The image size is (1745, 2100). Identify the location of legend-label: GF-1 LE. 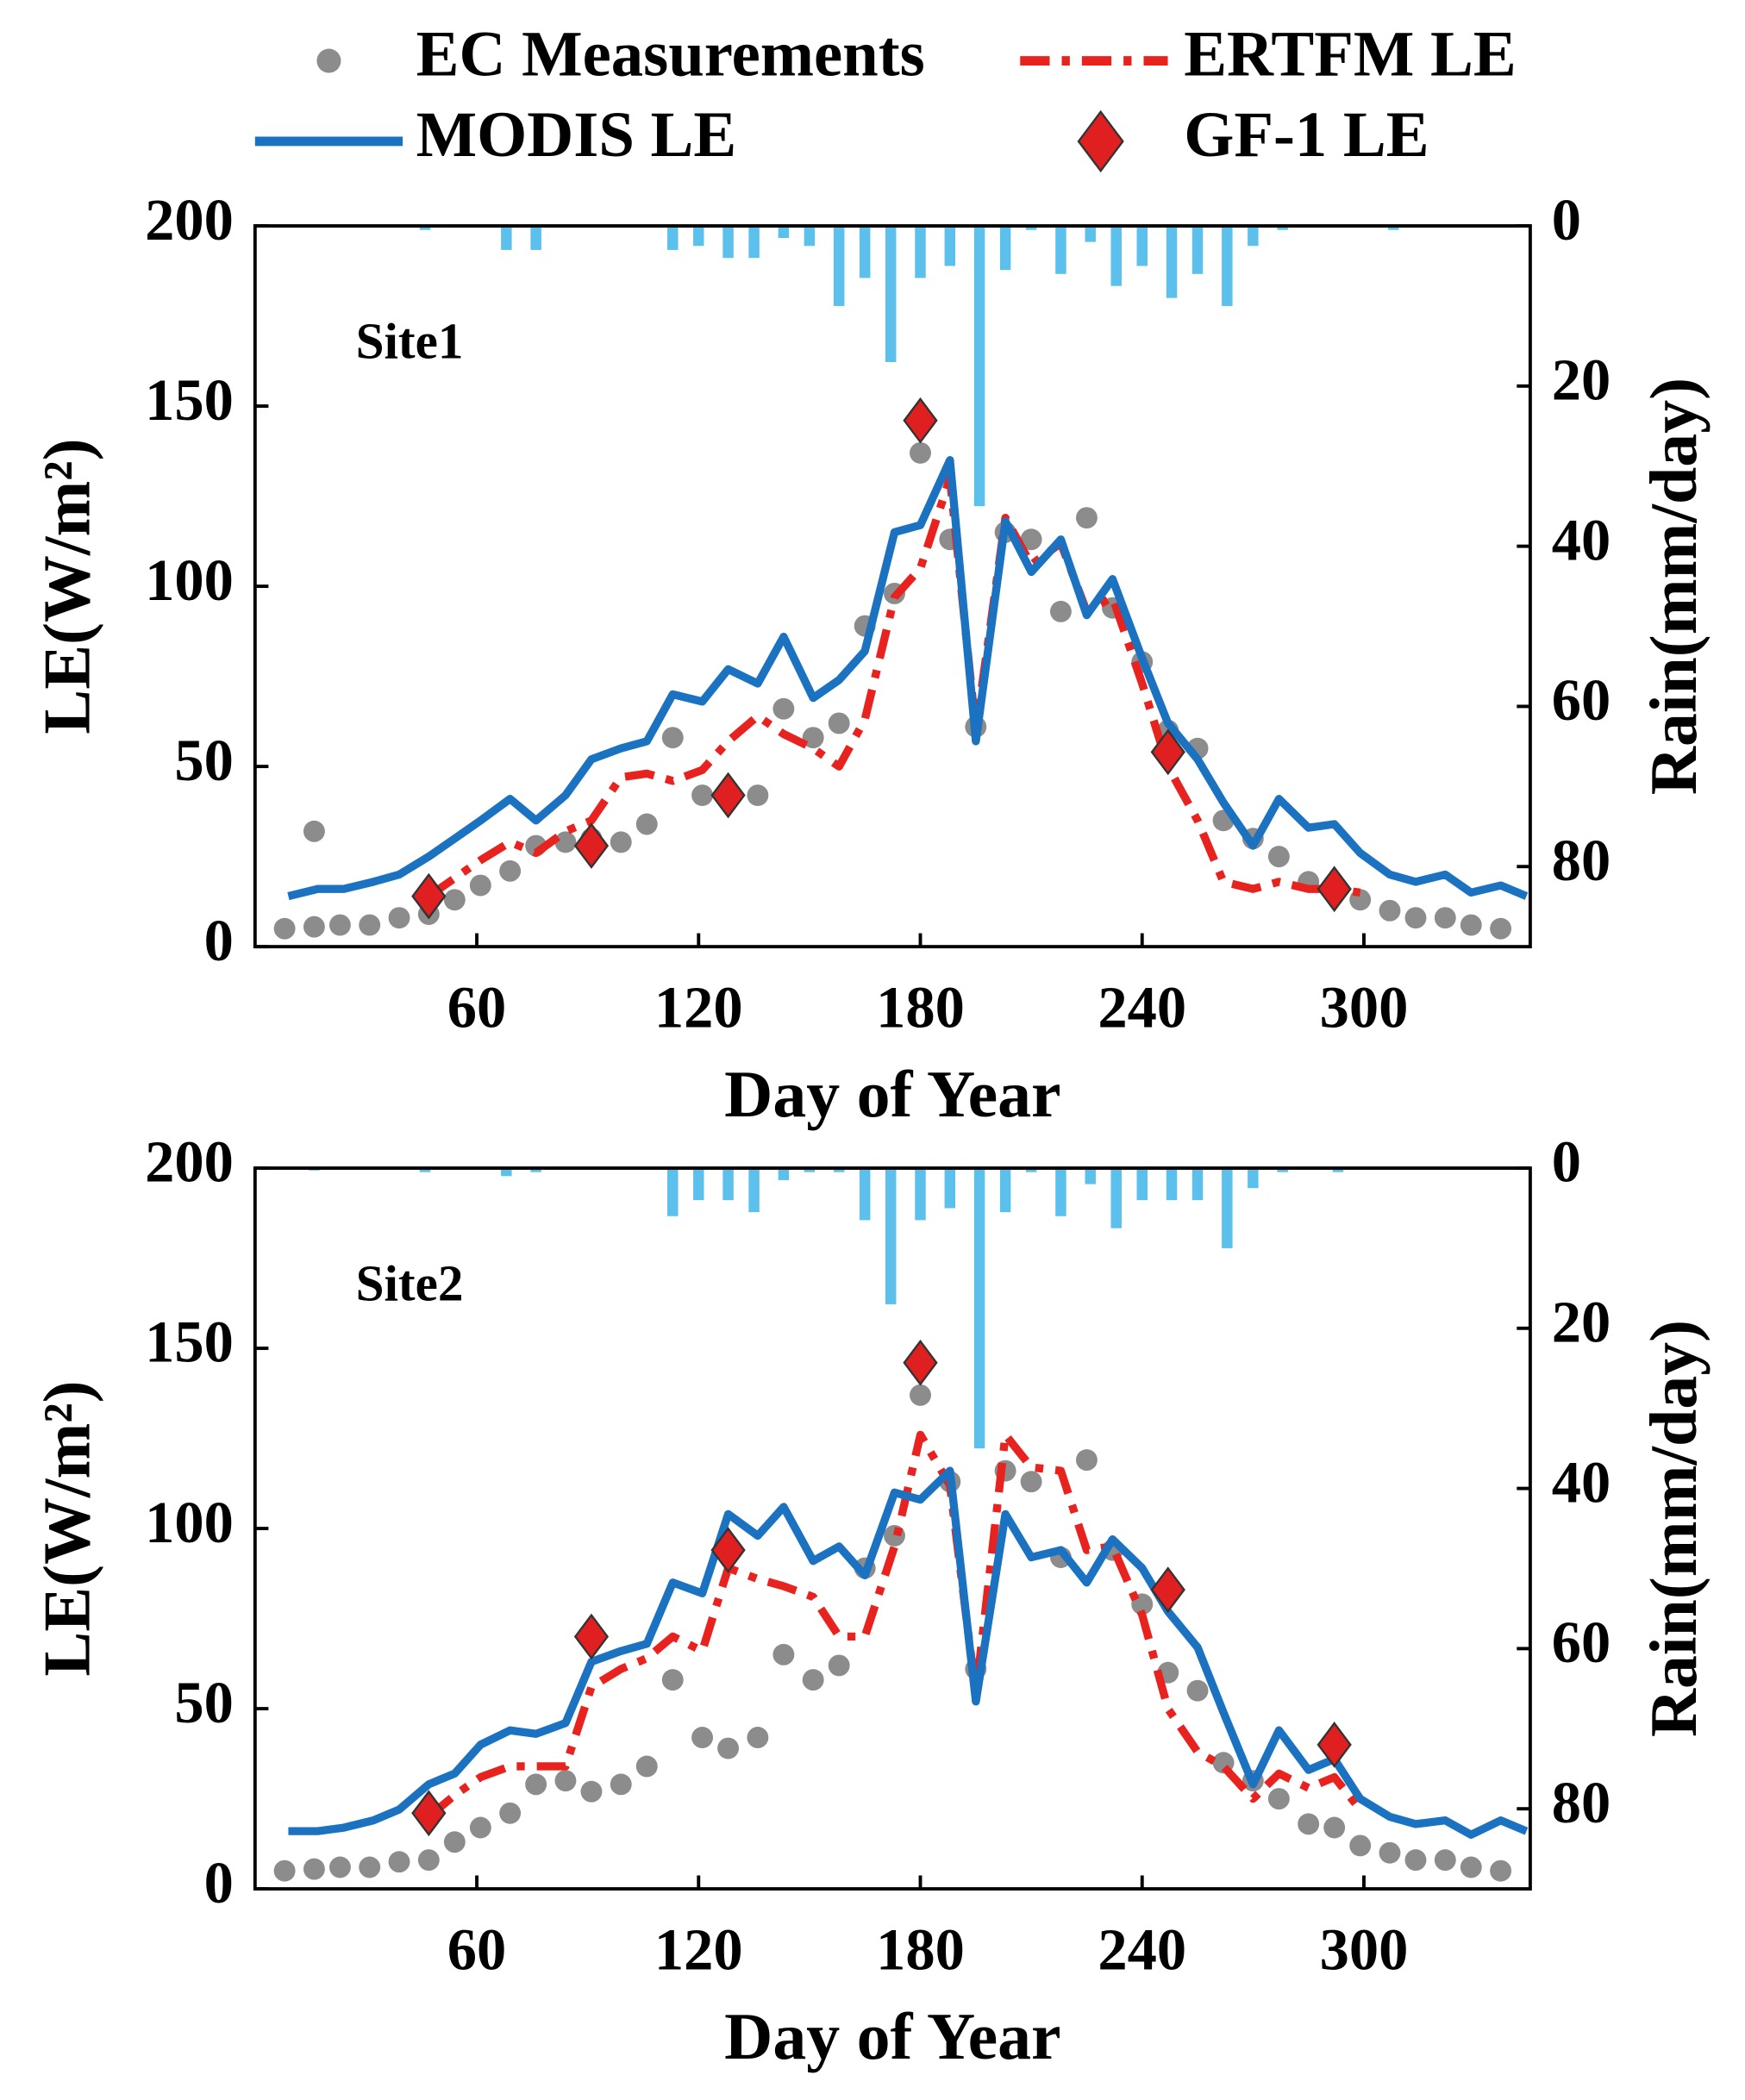
(1306, 135).